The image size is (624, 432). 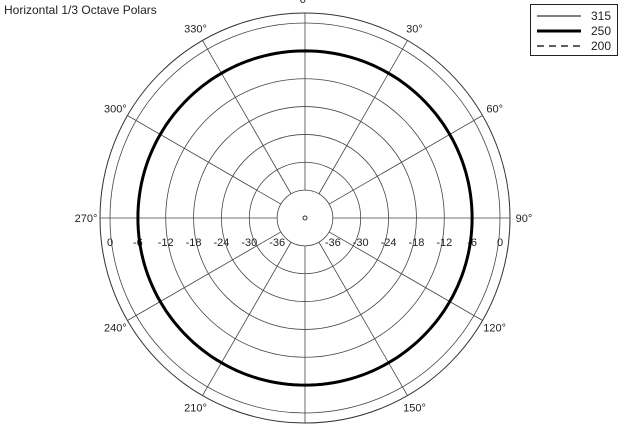 I want to click on angle-tick-label: 210°, so click(x=195, y=409).